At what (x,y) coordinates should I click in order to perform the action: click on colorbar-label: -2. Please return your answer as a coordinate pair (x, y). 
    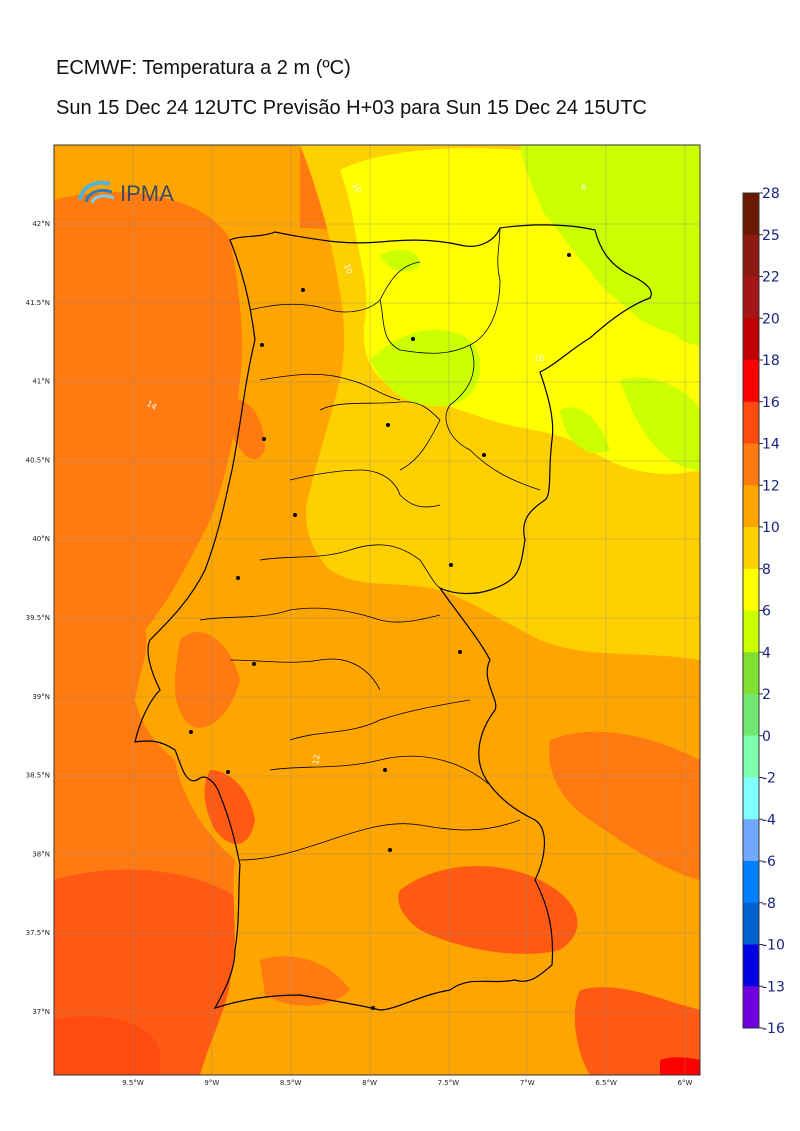
    Looking at the image, I should click on (769, 779).